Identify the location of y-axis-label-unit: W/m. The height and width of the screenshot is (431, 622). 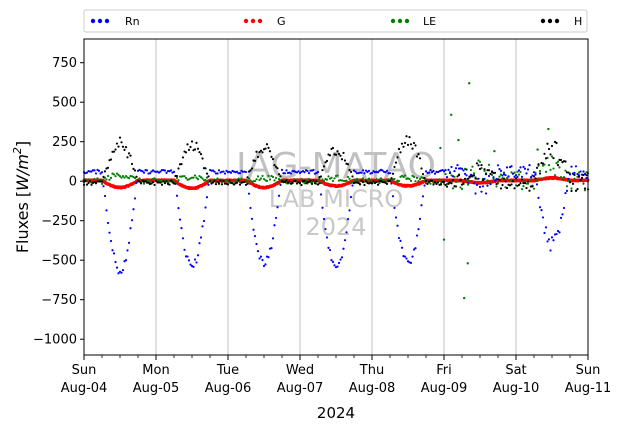
(22, 172).